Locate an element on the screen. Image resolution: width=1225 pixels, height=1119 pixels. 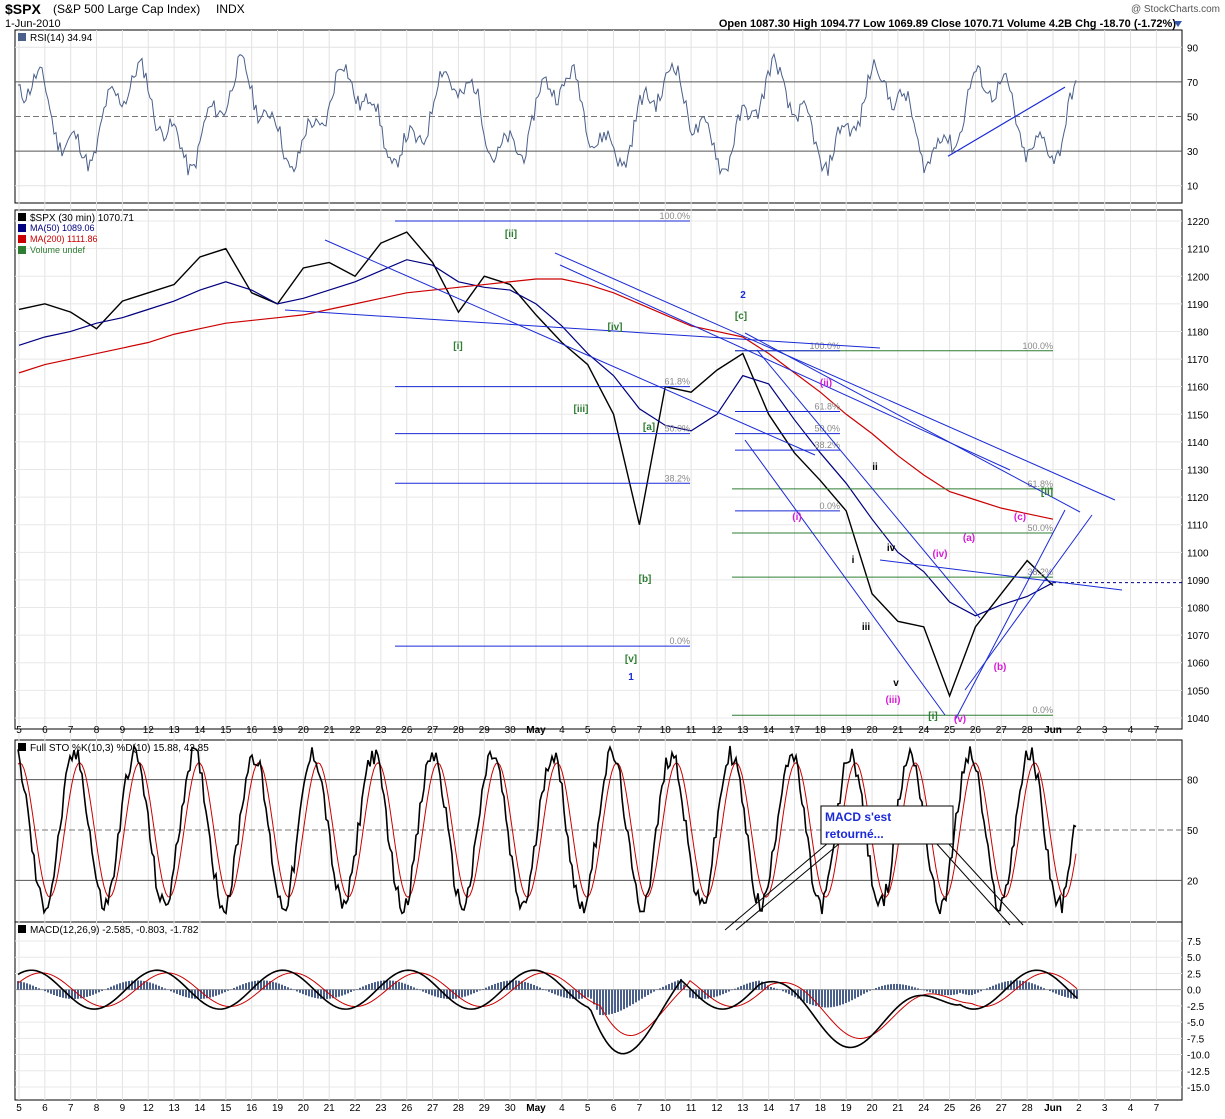
wave-label: iii is located at coordinates (866, 627).